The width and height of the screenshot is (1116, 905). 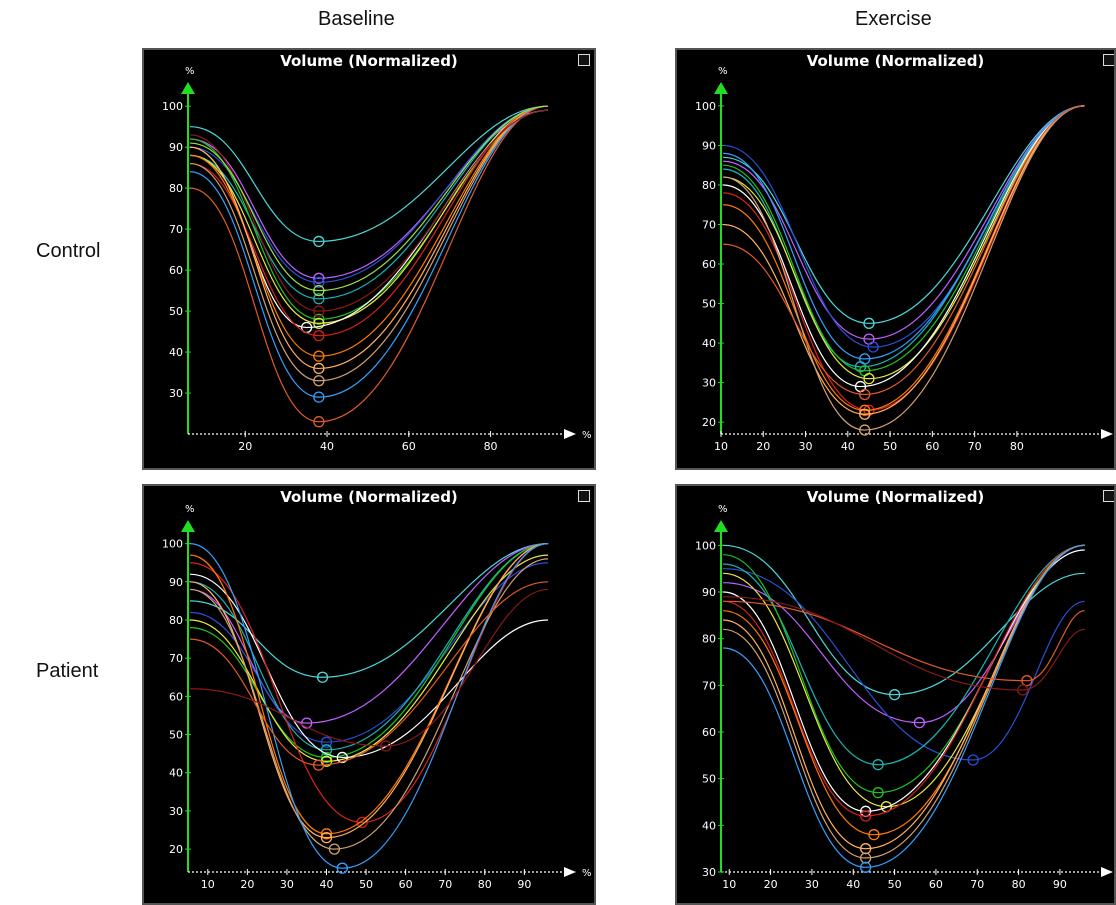 I want to click on y-axis-label: %, so click(x=723, y=71).